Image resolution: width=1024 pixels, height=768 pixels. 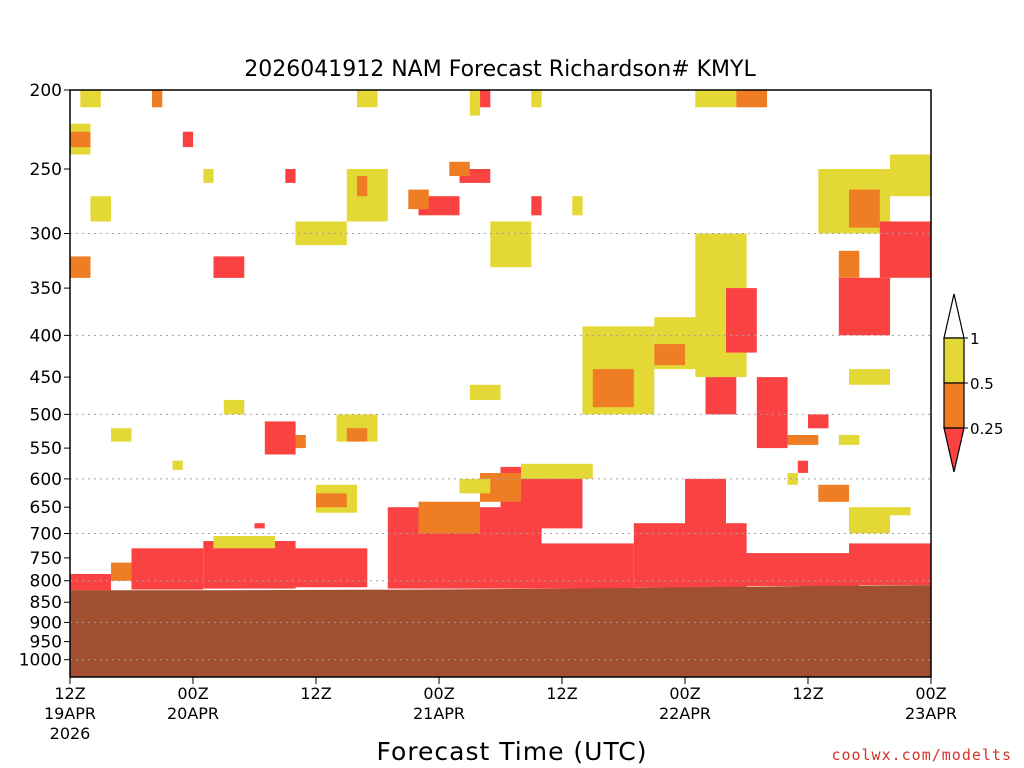 I want to click on x-tick-date-1: 20APR, so click(x=193, y=713).